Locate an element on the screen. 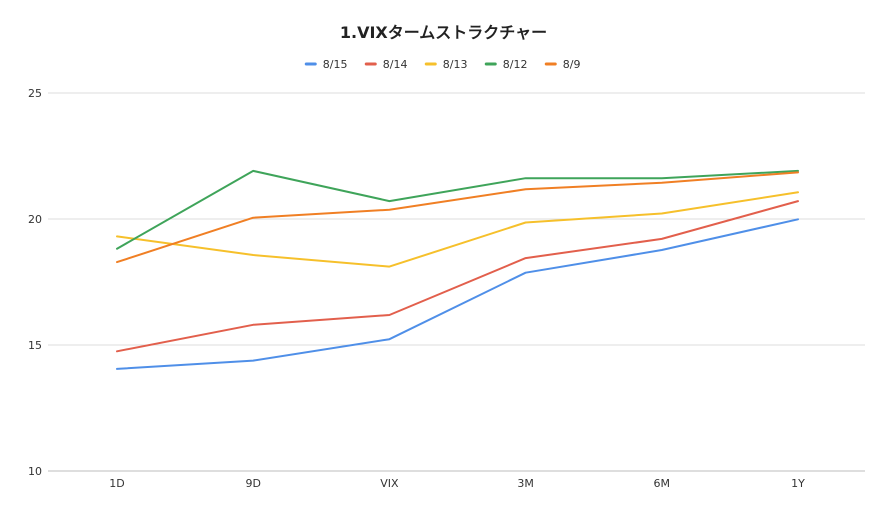 The height and width of the screenshot is (507, 887). x-tick-label: 6M is located at coordinates (662, 483).